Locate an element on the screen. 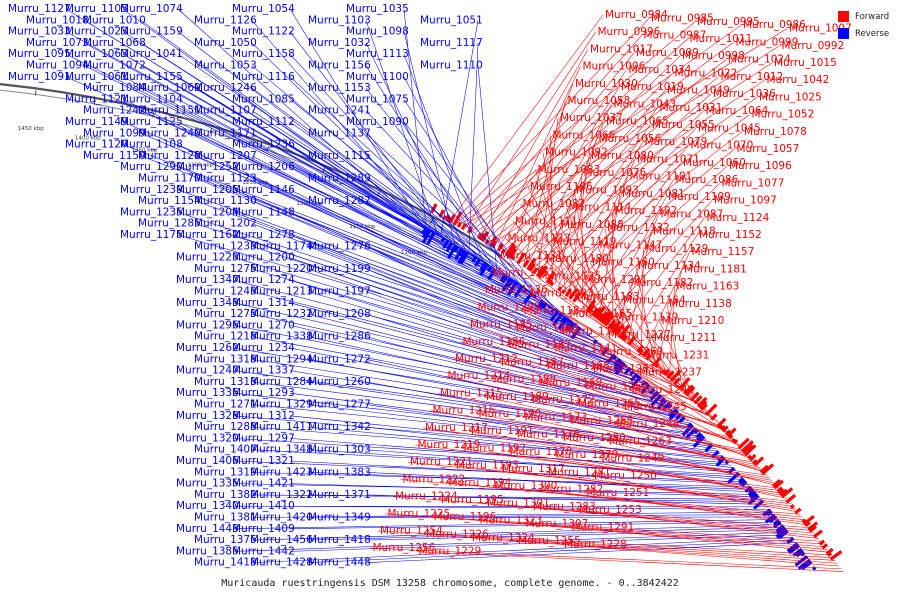 The width and height of the screenshot is (900, 600). forward-gene-label: Murru_1194 is located at coordinates (480, 483).